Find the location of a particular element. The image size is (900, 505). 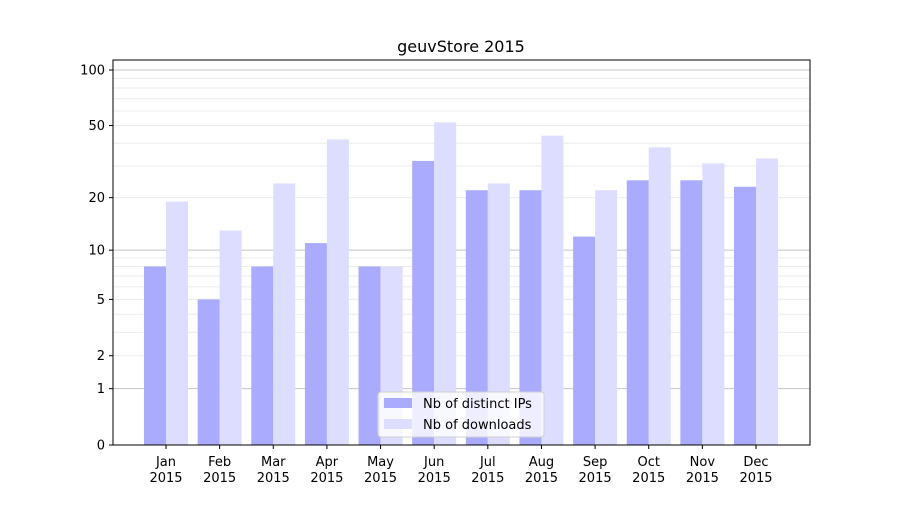

legend-label: Nb of downloads is located at coordinates (477, 425).